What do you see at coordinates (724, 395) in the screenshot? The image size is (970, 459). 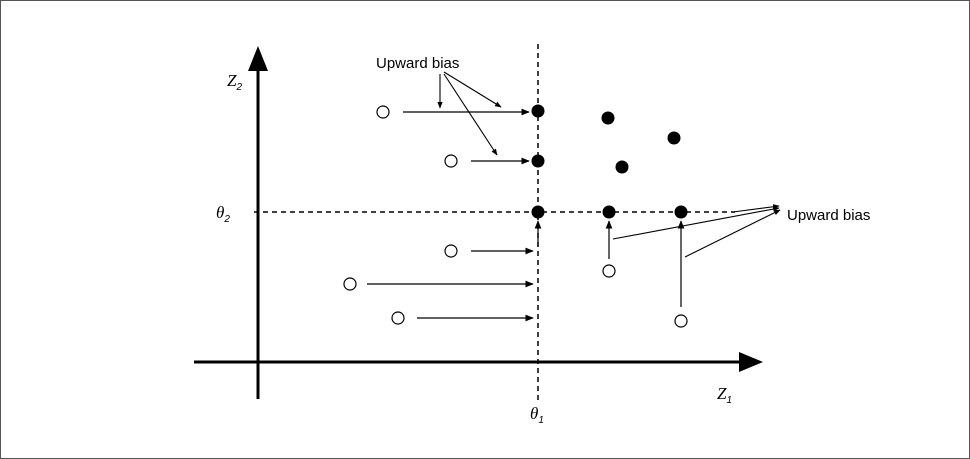 I see `x-axis-label: Z1` at bounding box center [724, 395].